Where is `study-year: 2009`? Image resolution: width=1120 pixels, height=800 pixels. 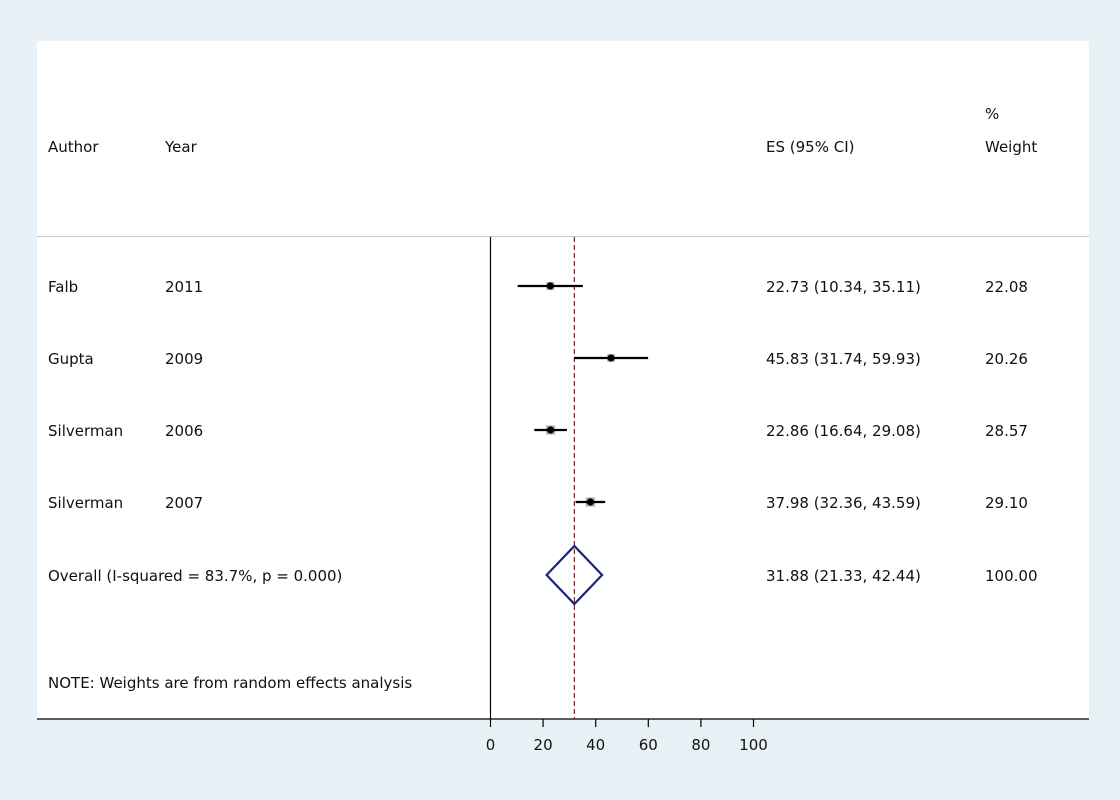 study-year: 2009 is located at coordinates (184, 359).